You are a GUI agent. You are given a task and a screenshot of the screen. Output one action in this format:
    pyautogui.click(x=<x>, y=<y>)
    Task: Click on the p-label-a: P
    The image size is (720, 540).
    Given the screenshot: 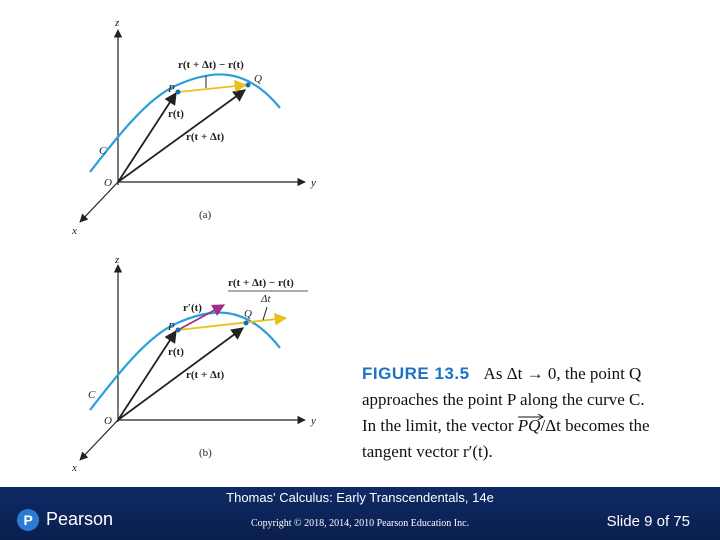 What is the action you would take?
    pyautogui.click(x=171, y=89)
    